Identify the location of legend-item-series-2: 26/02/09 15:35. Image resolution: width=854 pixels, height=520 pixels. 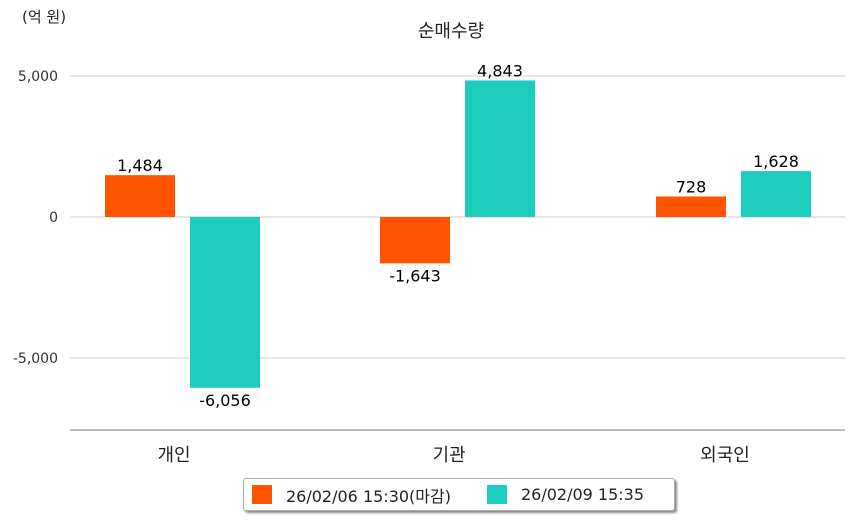
(565, 494).